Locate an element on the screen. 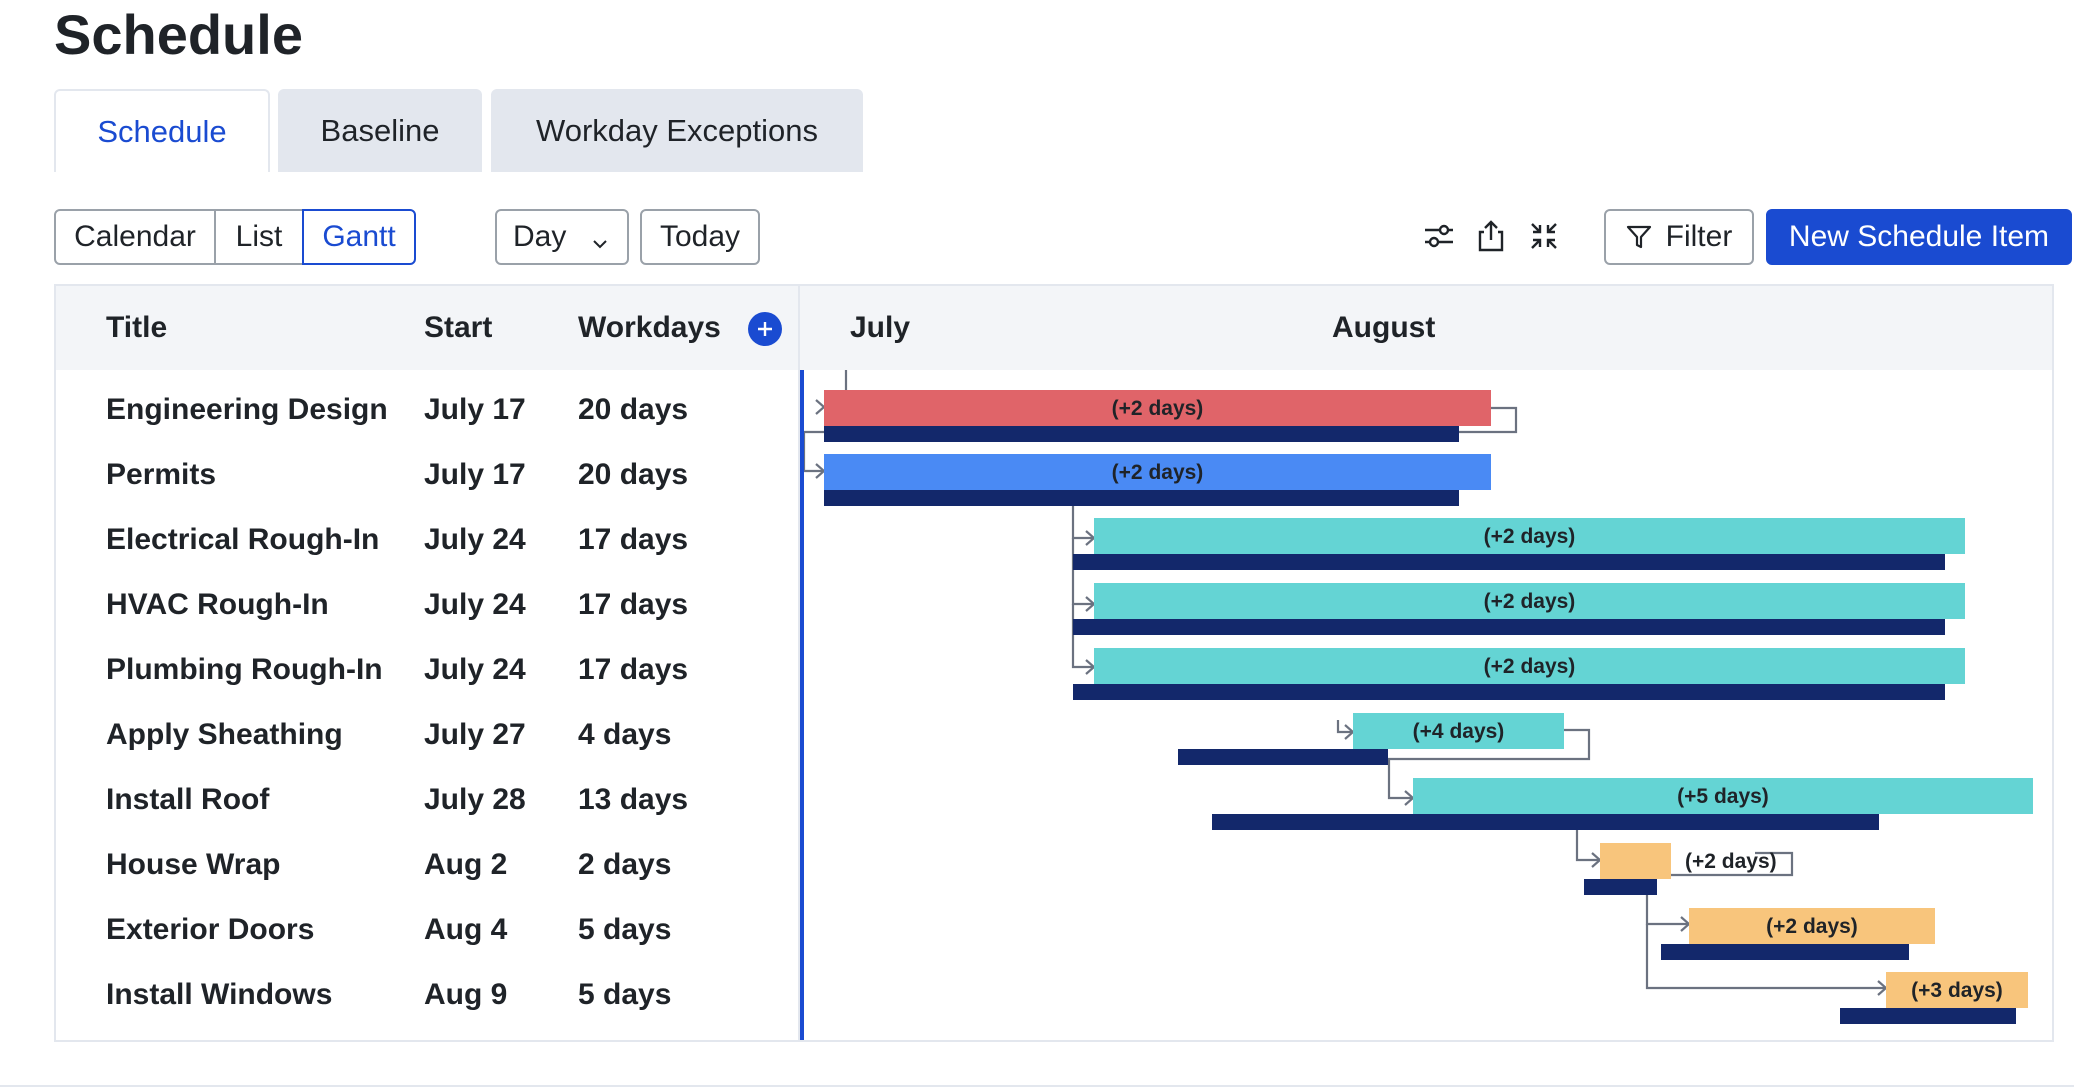 The height and width of the screenshot is (1088, 2074). row-workdays: 13 days is located at coordinates (633, 799).